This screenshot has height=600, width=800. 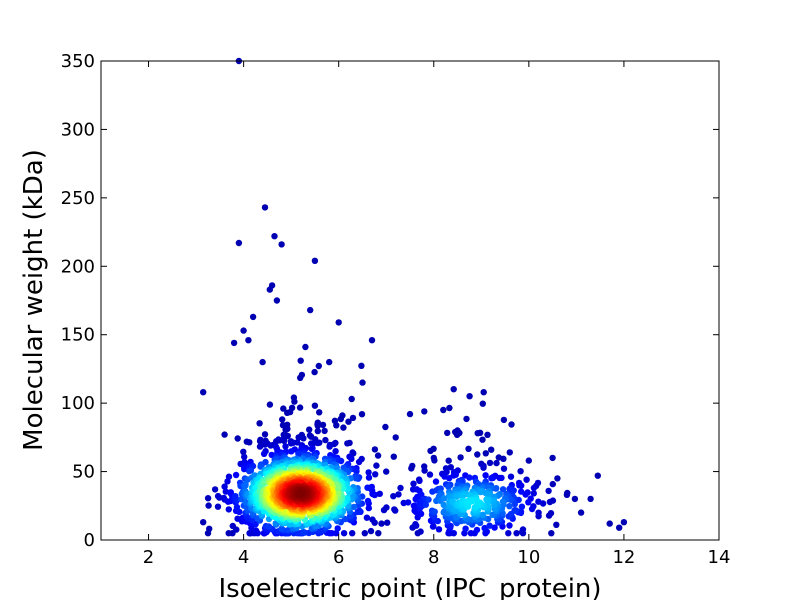 What do you see at coordinates (148, 557) in the screenshot?
I see `x-tick-label: 2` at bounding box center [148, 557].